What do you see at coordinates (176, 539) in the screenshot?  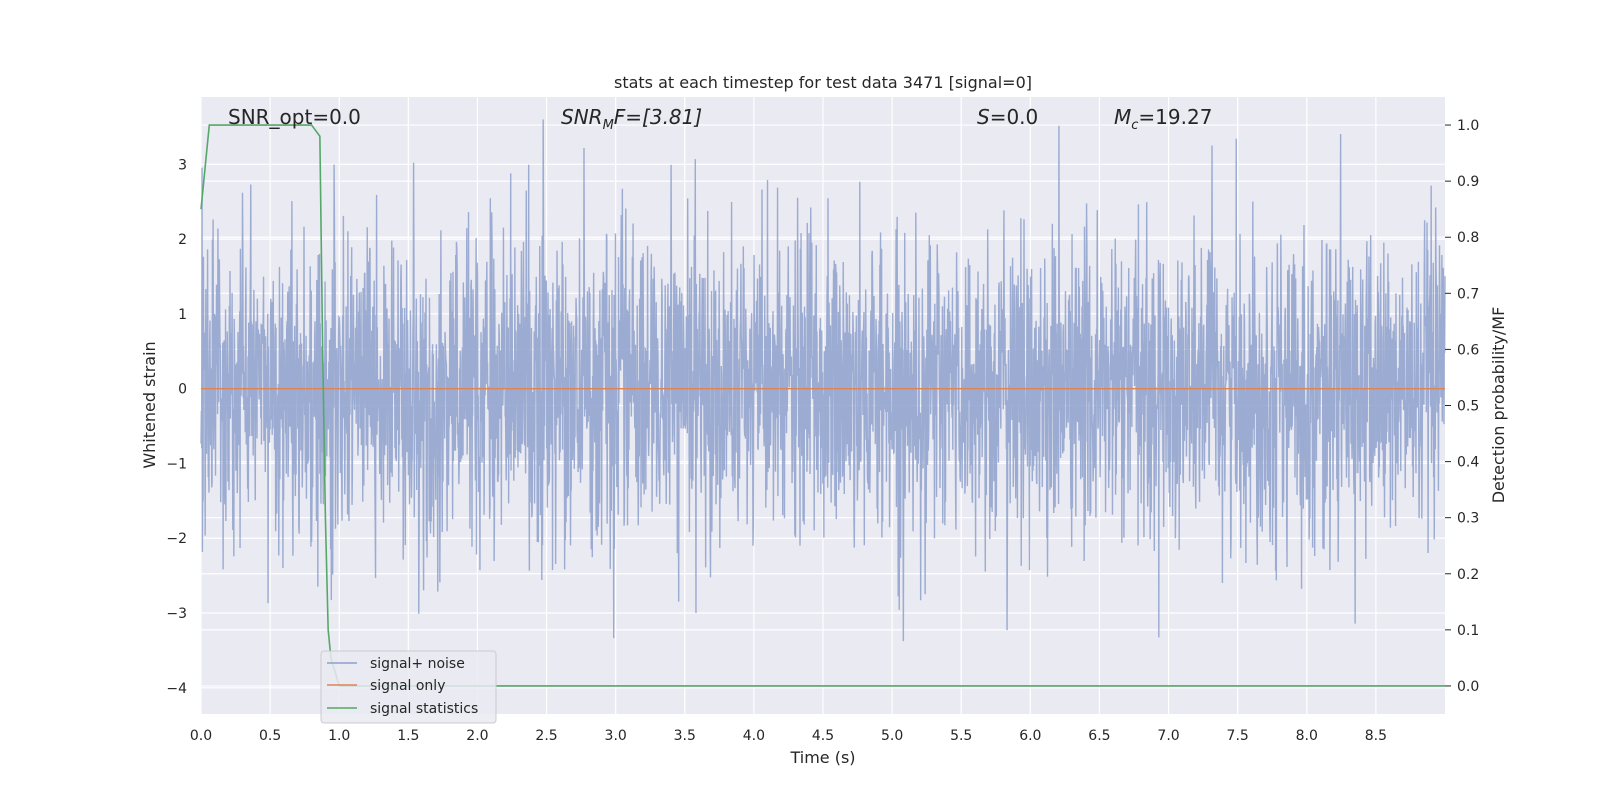 I see `y-tick-label-5: −2` at bounding box center [176, 539].